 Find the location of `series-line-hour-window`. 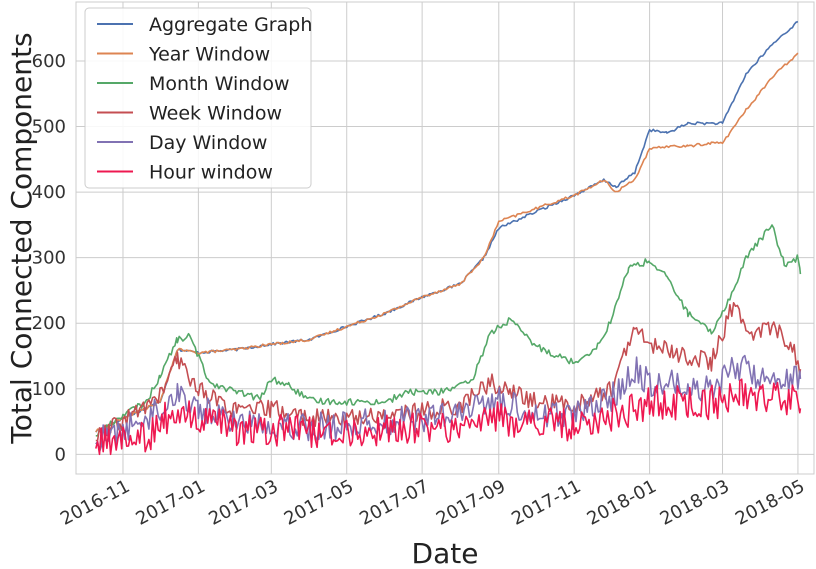

series-line-hour-window is located at coordinates (448, 417).